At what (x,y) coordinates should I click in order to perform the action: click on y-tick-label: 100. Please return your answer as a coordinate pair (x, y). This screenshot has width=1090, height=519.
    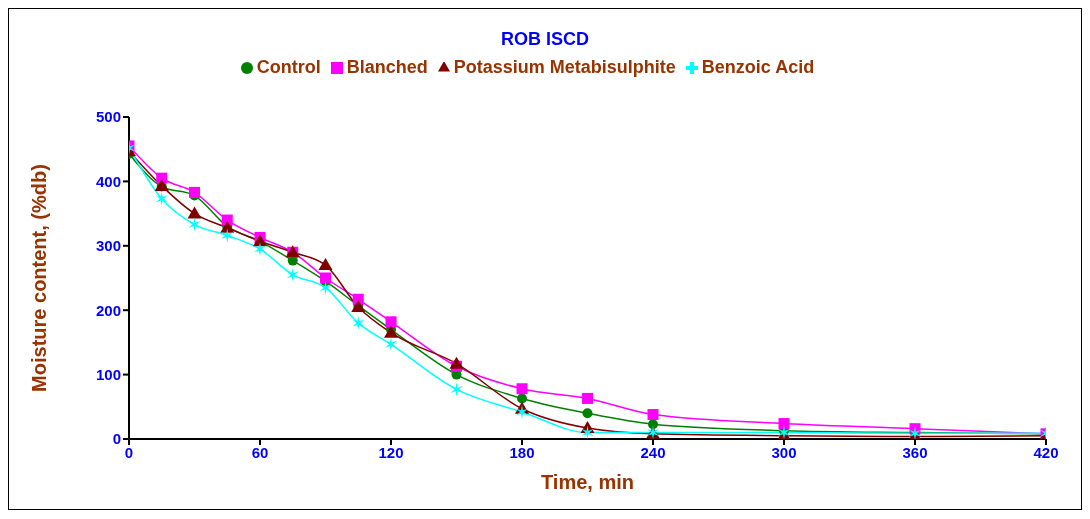
    Looking at the image, I should click on (108, 374).